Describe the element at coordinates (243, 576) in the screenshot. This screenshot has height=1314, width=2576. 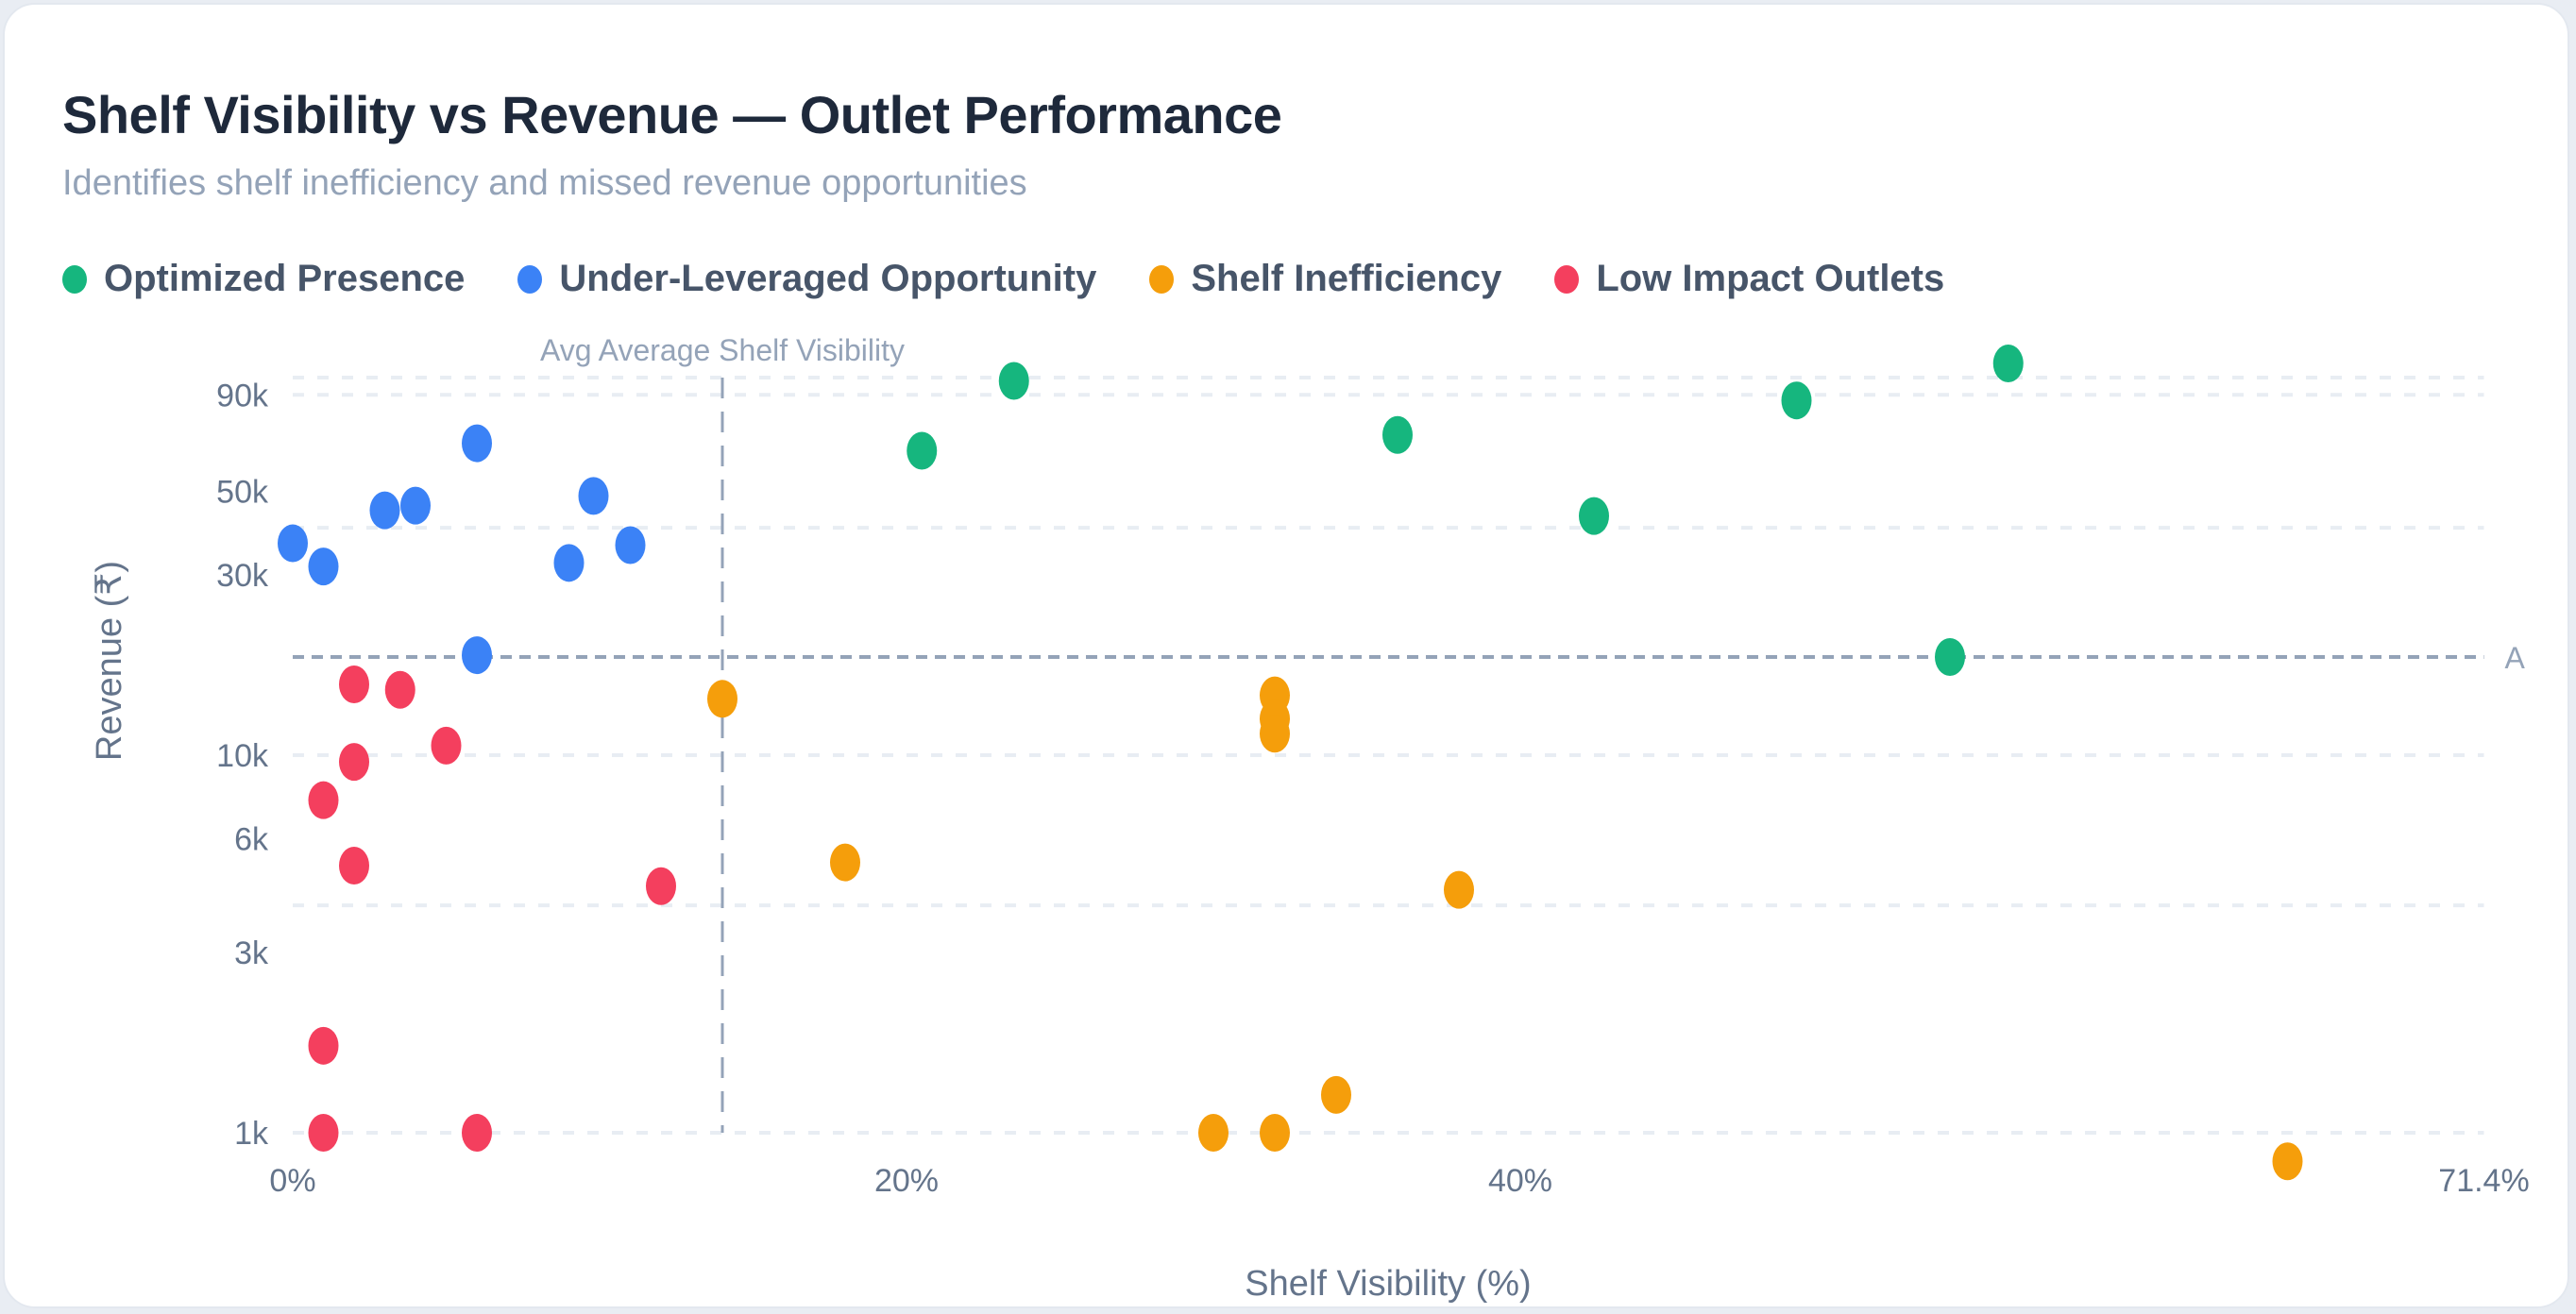
I see `y-tick-label: 30k` at that location.